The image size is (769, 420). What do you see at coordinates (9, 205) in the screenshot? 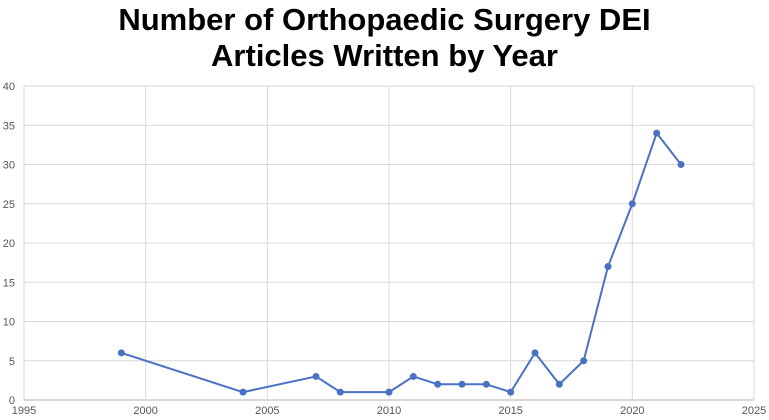
I see `y-tick-label: 25` at bounding box center [9, 205].